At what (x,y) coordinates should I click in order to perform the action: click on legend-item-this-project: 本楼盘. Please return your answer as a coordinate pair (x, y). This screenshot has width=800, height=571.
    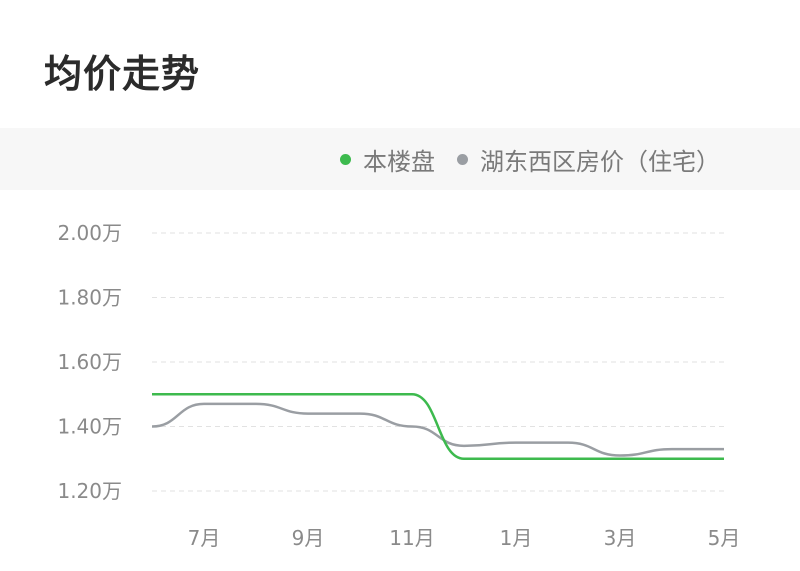
    Looking at the image, I should click on (387, 159).